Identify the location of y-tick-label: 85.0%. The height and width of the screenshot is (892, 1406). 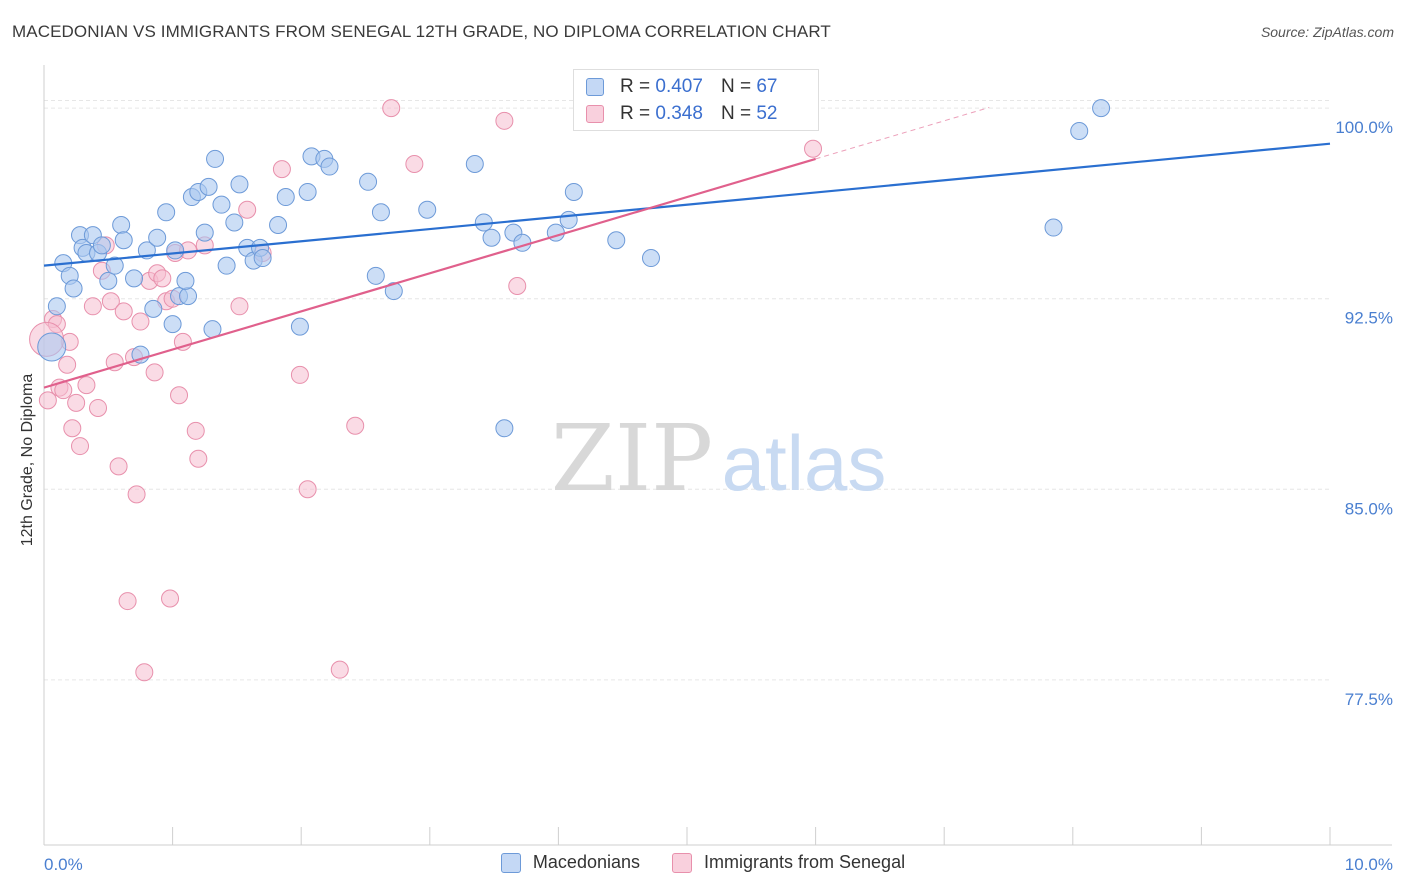
(1369, 508).